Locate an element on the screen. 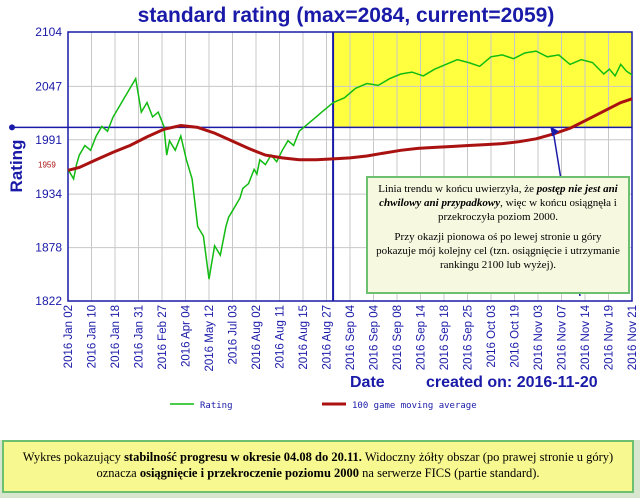 This screenshot has height=498, width=640. caption-text-1: Wykres pokazujący is located at coordinates (73, 457).